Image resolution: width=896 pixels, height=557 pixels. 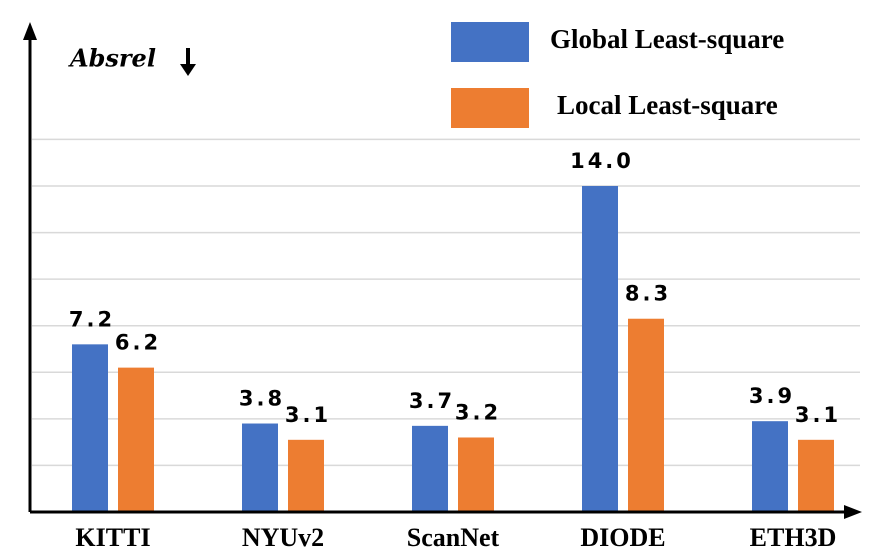 I want to click on value-label: 8.3, so click(x=648, y=294).